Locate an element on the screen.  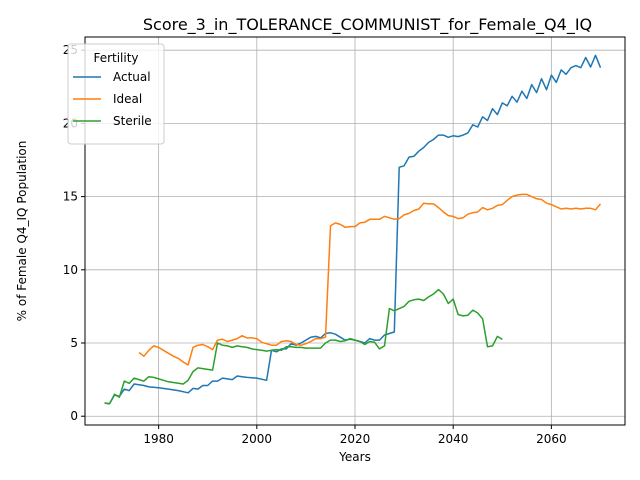
legend: Fertility Actual Ideal Sterile is located at coordinates (116, 94).